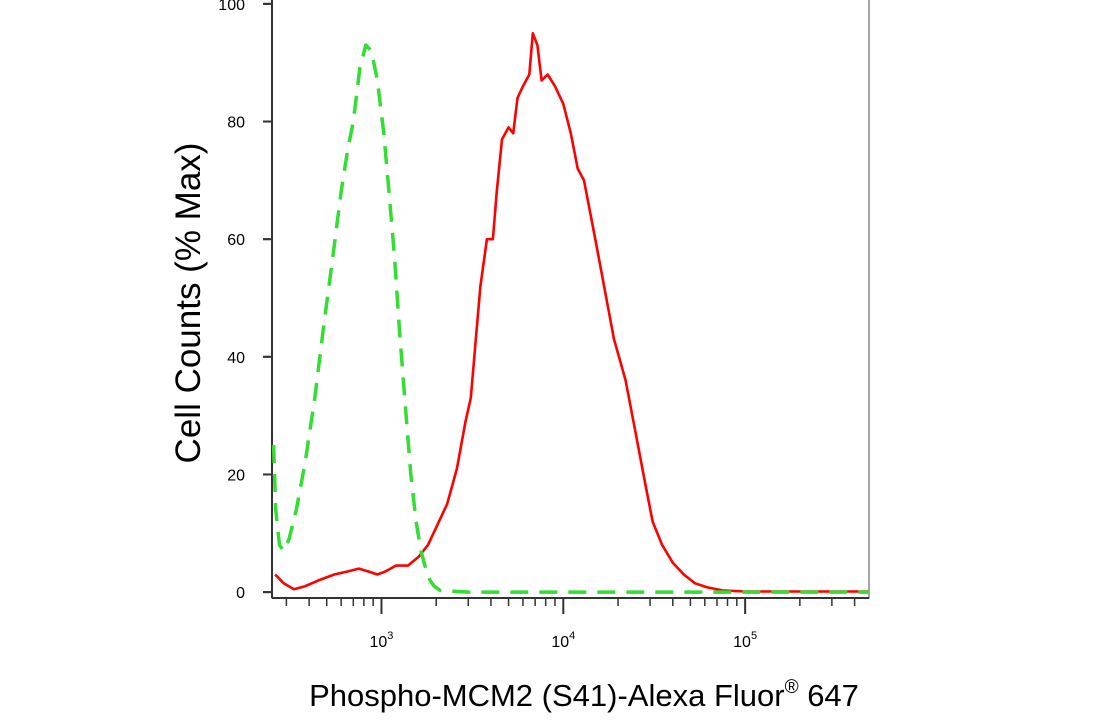 The width and height of the screenshot is (1102, 727). Describe the element at coordinates (236, 358) in the screenshot. I see `y-tick-label: 40` at that location.